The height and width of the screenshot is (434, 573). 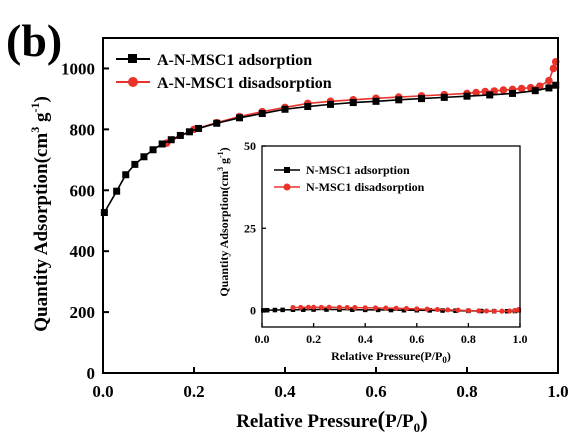 I want to click on inset-y-axis-label-main: Quantity Adsorption, so click(x=224, y=243).